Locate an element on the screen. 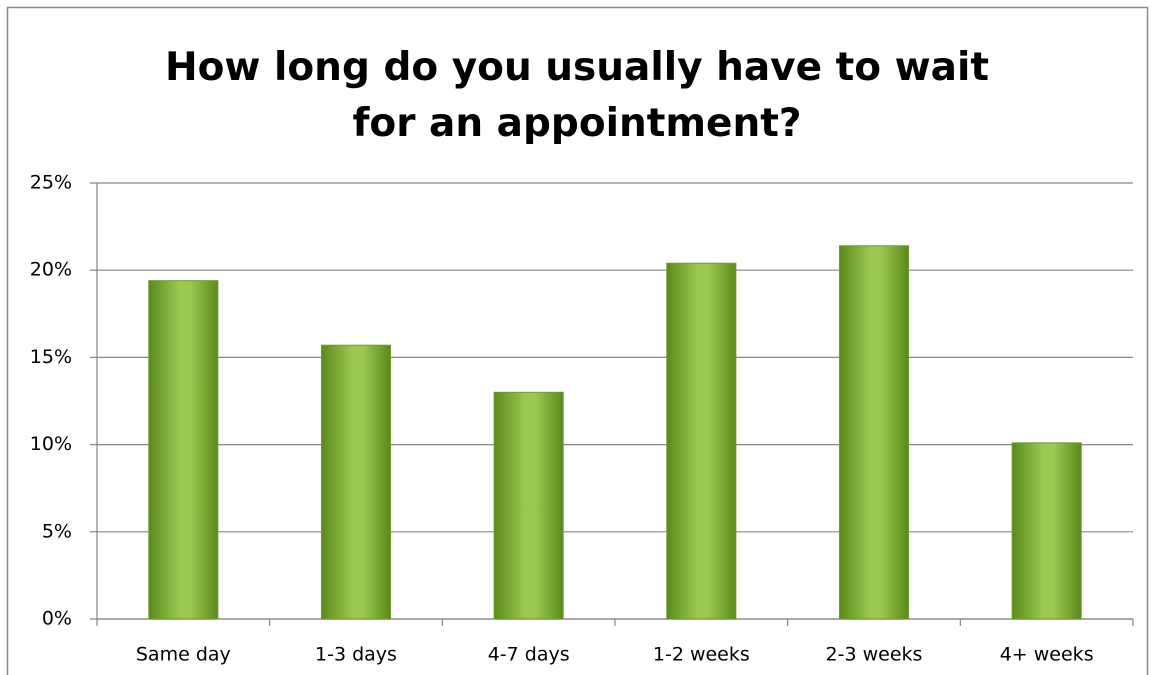  x-tick-label: 4+ weeks is located at coordinates (1047, 655).